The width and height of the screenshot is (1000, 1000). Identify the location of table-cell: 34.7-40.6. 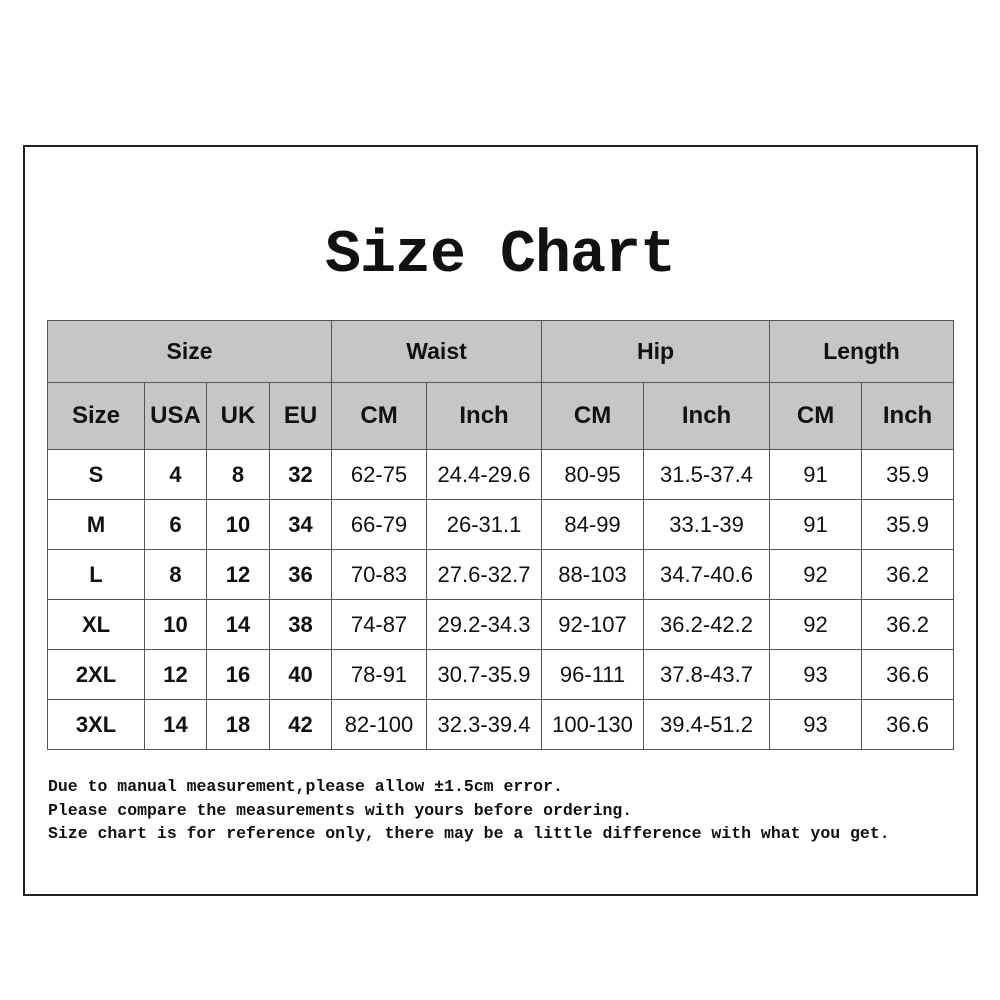
(707, 574).